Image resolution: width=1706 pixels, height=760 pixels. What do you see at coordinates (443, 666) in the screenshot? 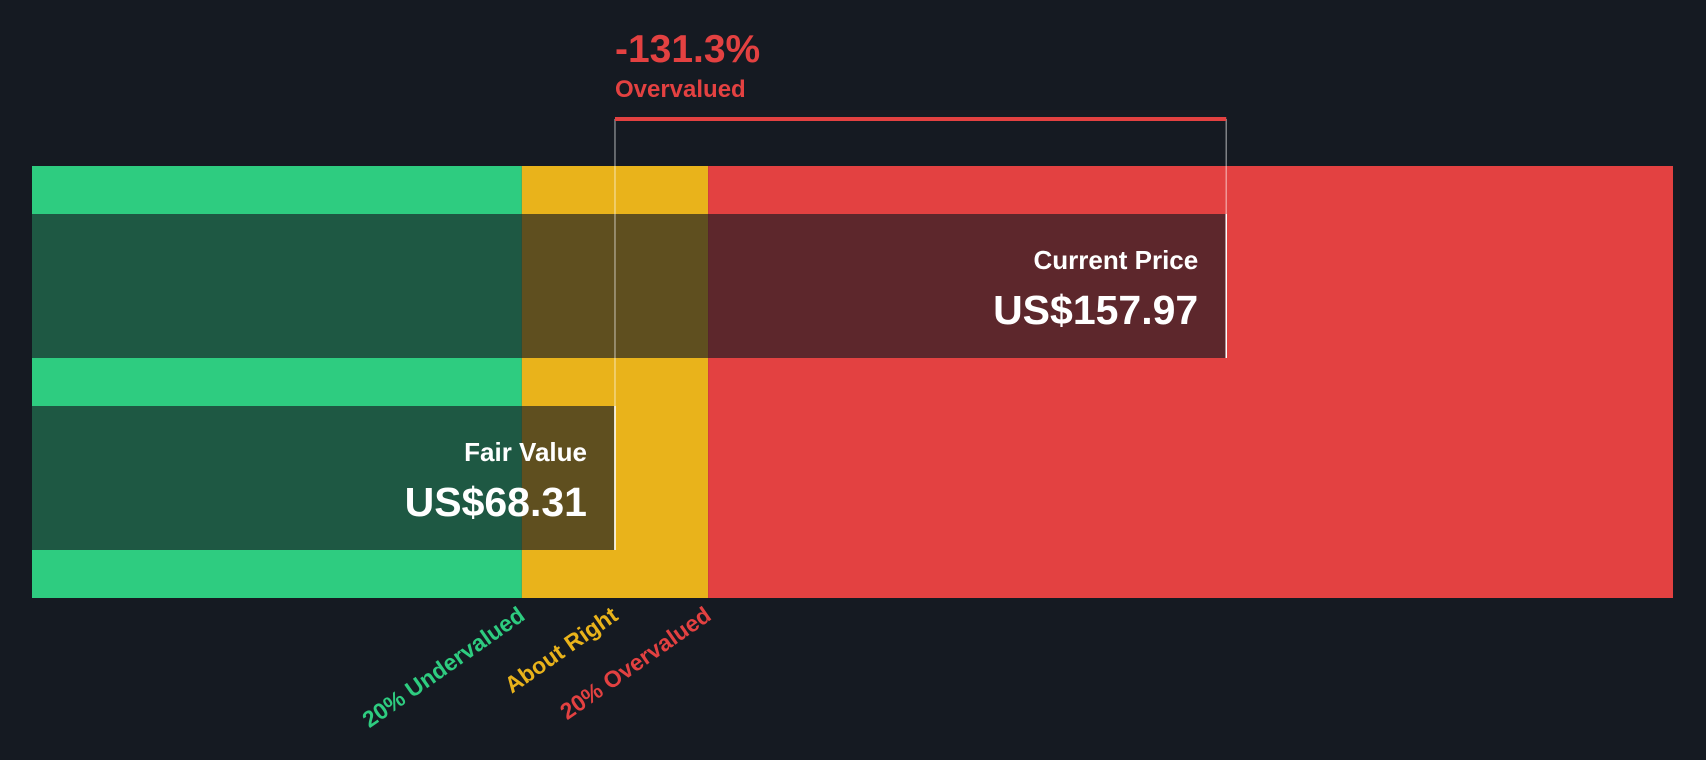
I see `zone-label: 20% Undervalued` at bounding box center [443, 666].